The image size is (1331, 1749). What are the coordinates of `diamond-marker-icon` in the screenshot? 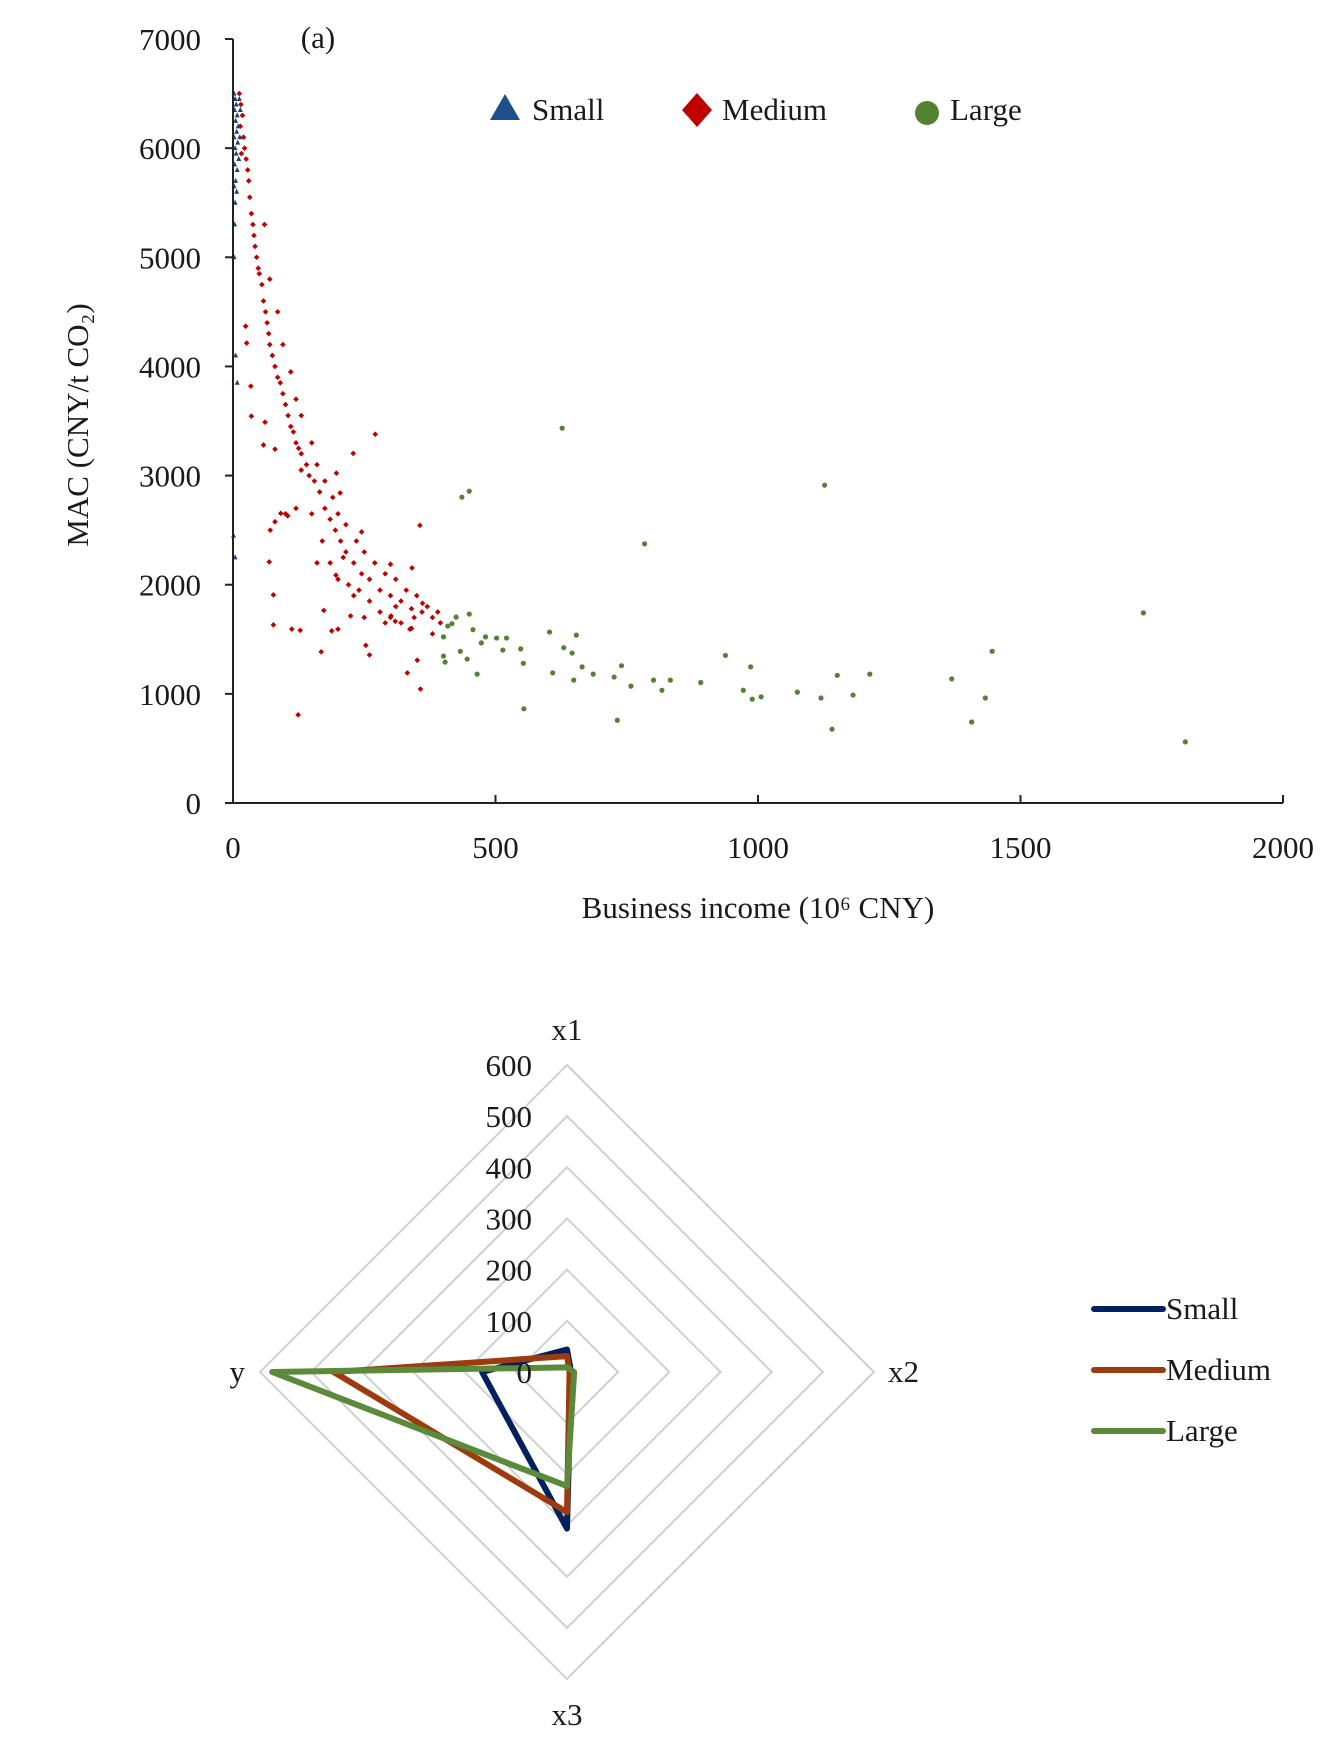 It's located at (697, 110).